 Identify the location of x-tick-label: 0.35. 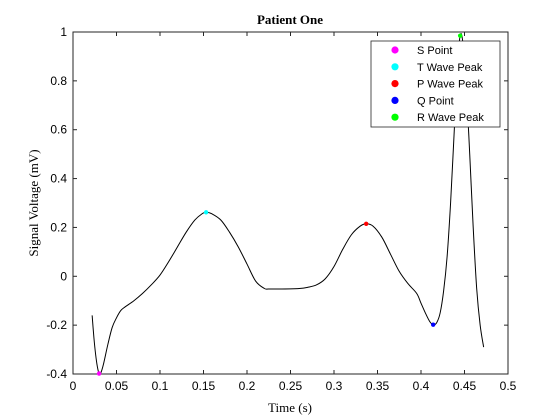
(378, 386).